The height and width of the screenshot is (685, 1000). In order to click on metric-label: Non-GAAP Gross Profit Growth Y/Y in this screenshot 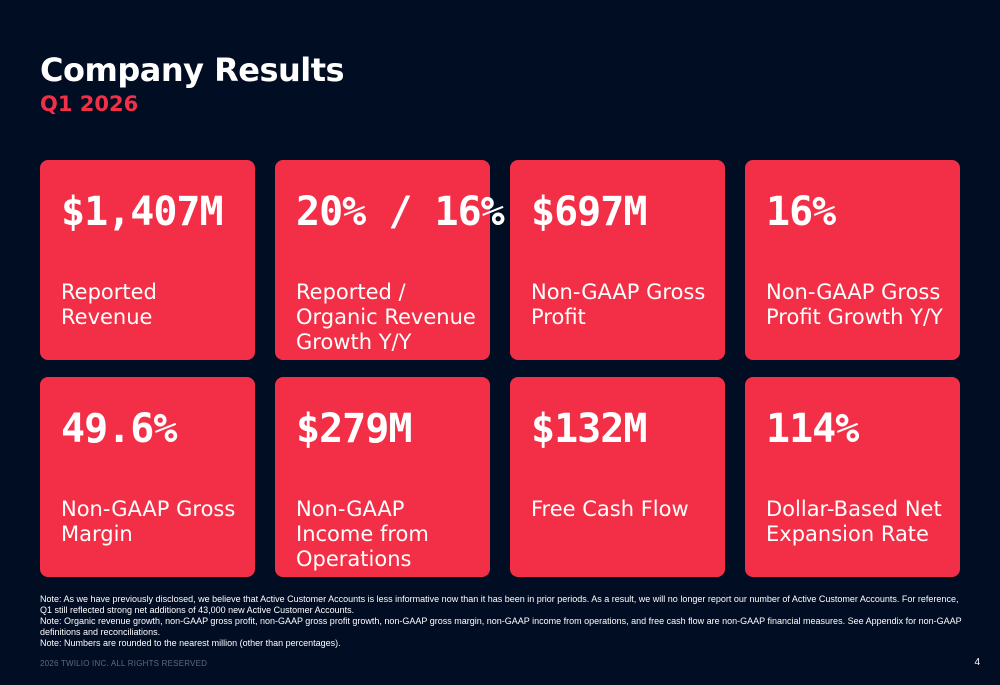, I will do `click(854, 304)`.